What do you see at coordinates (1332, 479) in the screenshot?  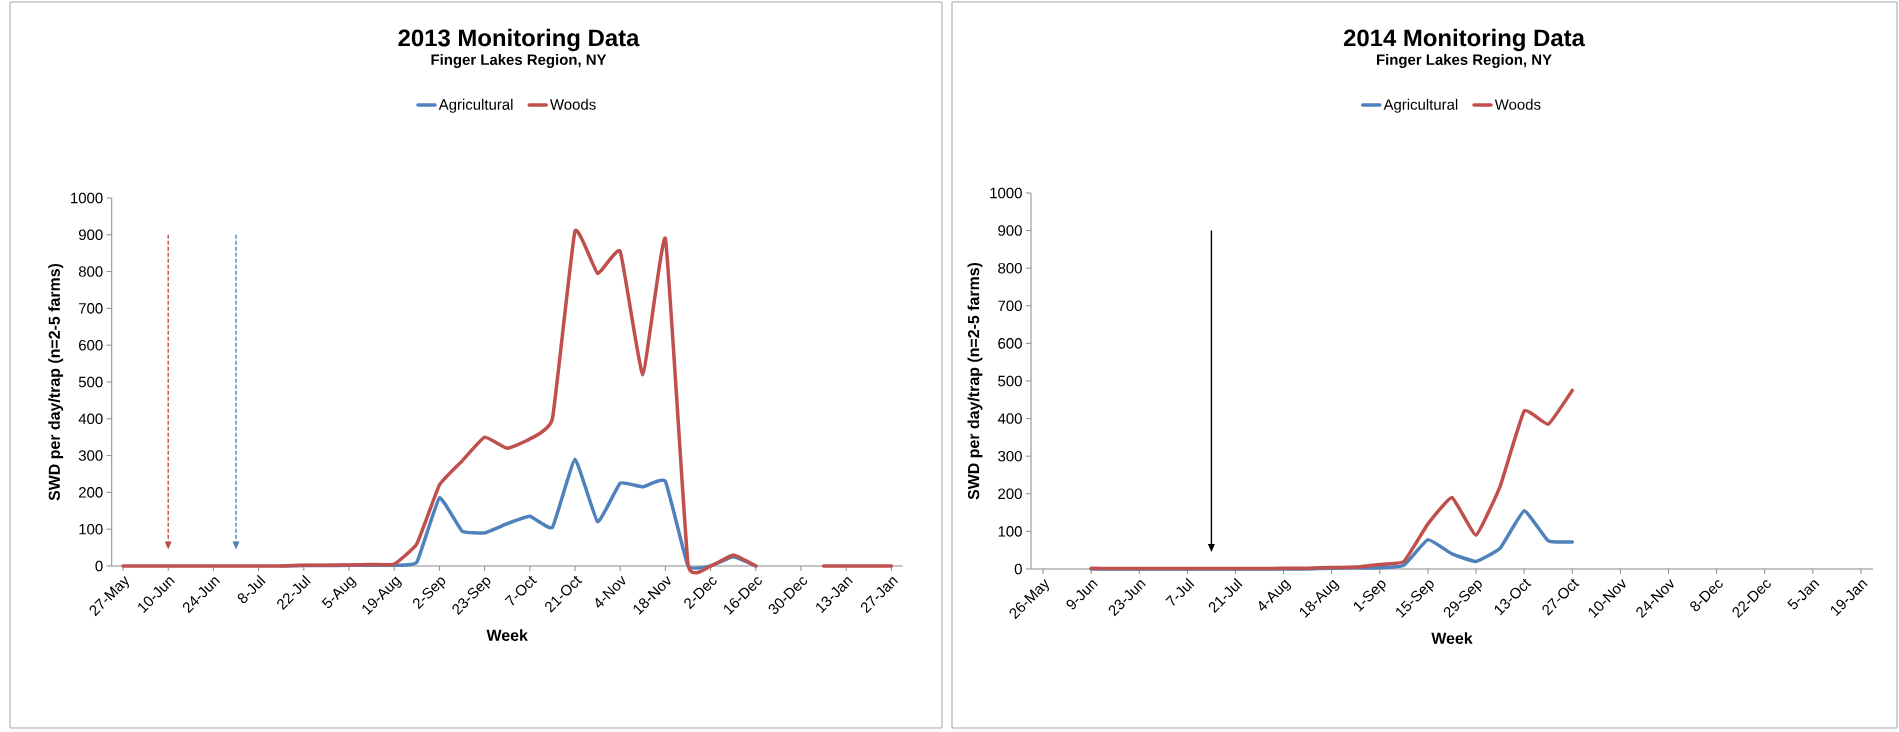 I see `line-series` at bounding box center [1332, 479].